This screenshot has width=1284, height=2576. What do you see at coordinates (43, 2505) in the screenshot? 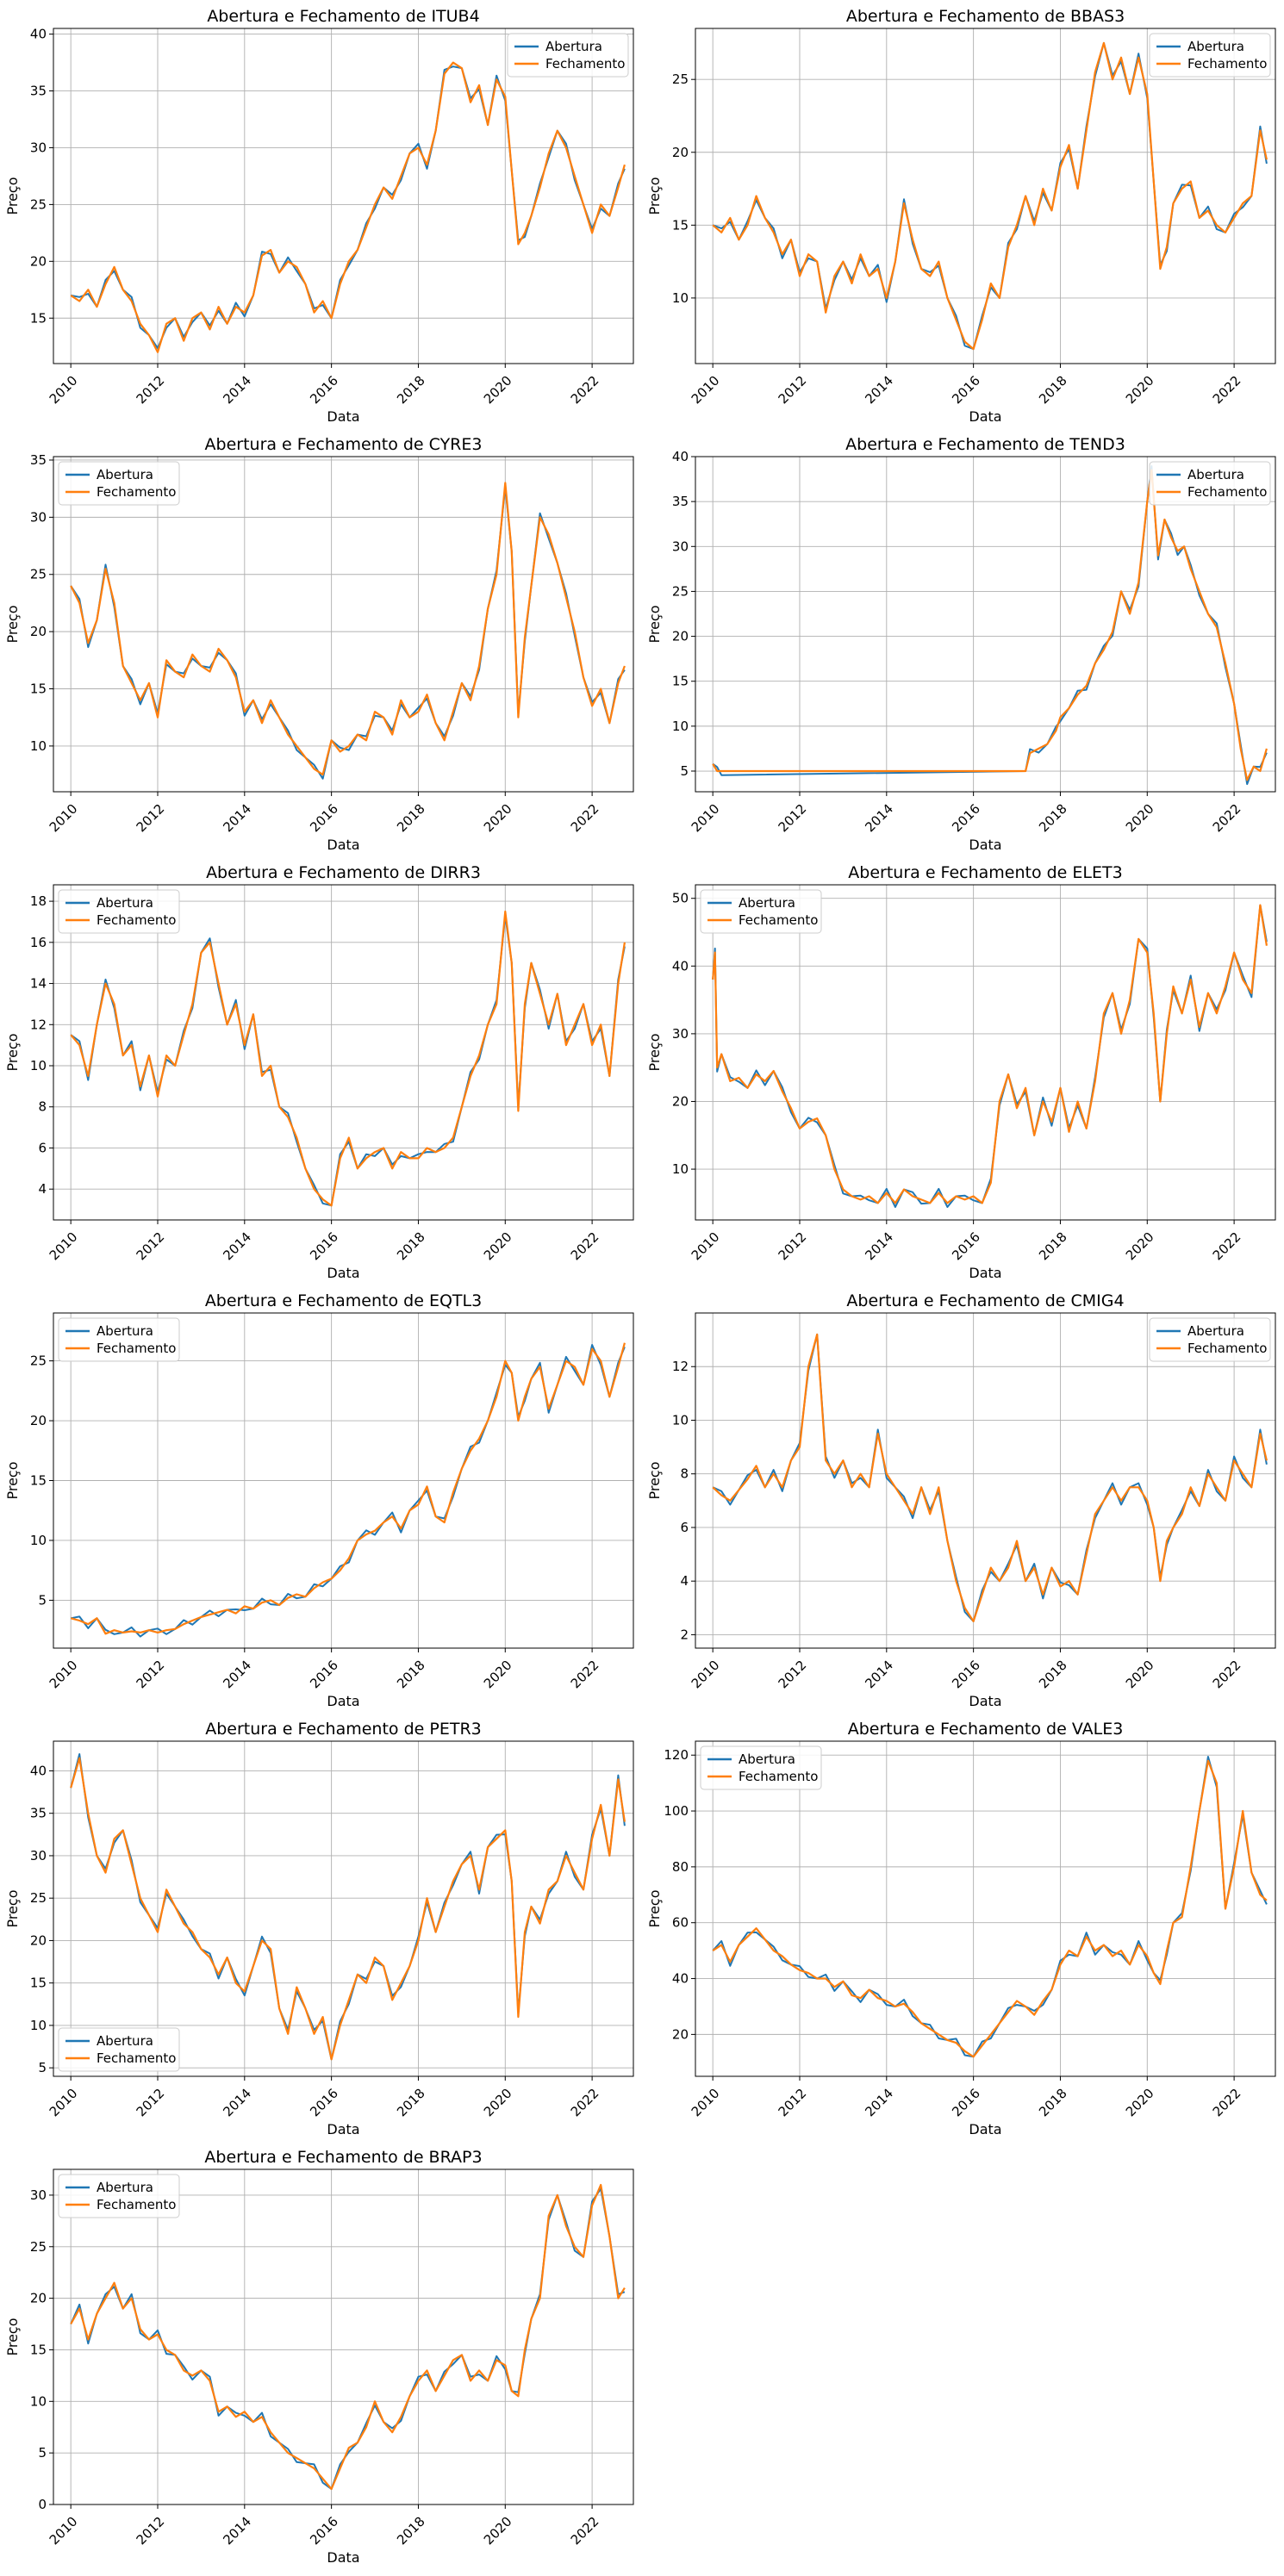
I see `y-tick-label: 0` at bounding box center [43, 2505].